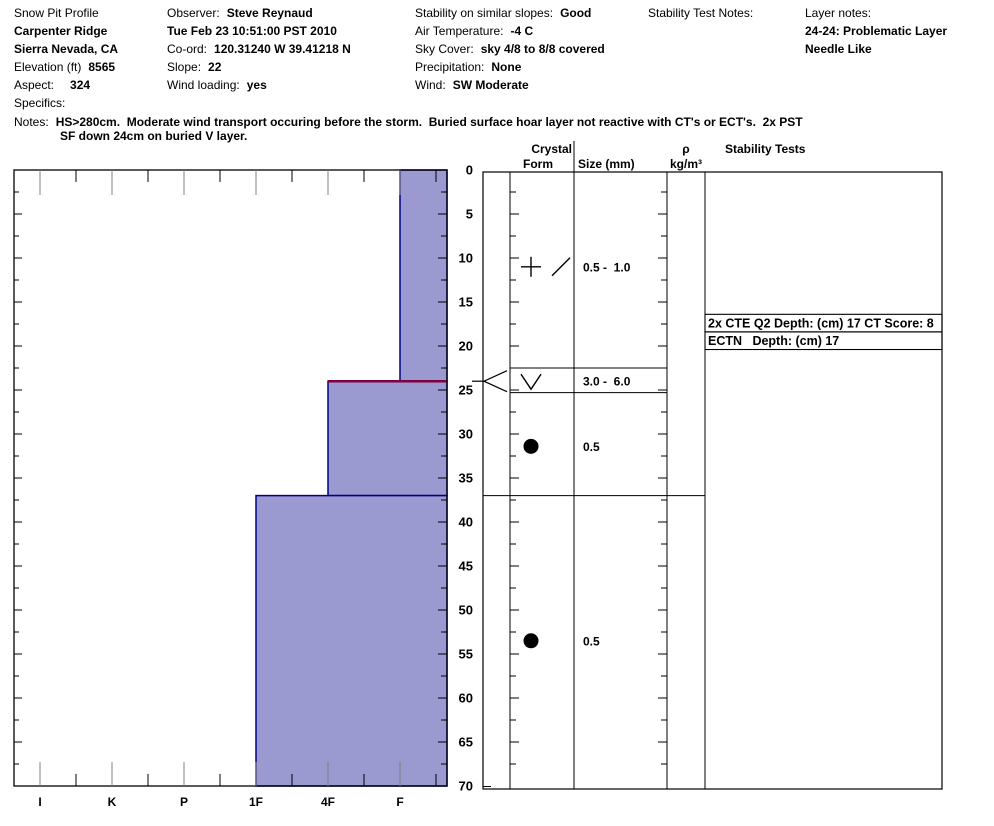  What do you see at coordinates (503, 13) in the screenshot?
I see `stability-slopes-row: Stability on similar slopes: Good` at bounding box center [503, 13].